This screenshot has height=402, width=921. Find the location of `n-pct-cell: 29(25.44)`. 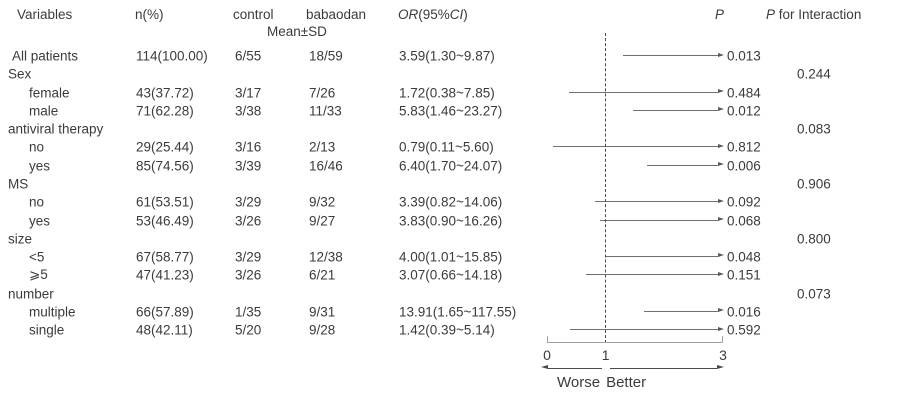

n-pct-cell: 29(25.44) is located at coordinates (165, 147).